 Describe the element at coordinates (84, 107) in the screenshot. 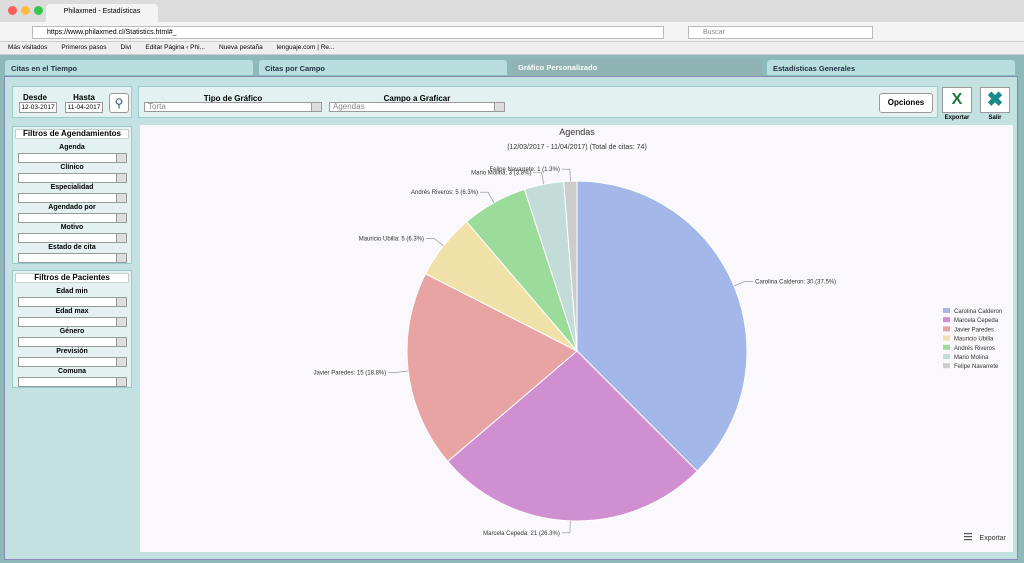

I see `date-input: 11-04-2017` at that location.